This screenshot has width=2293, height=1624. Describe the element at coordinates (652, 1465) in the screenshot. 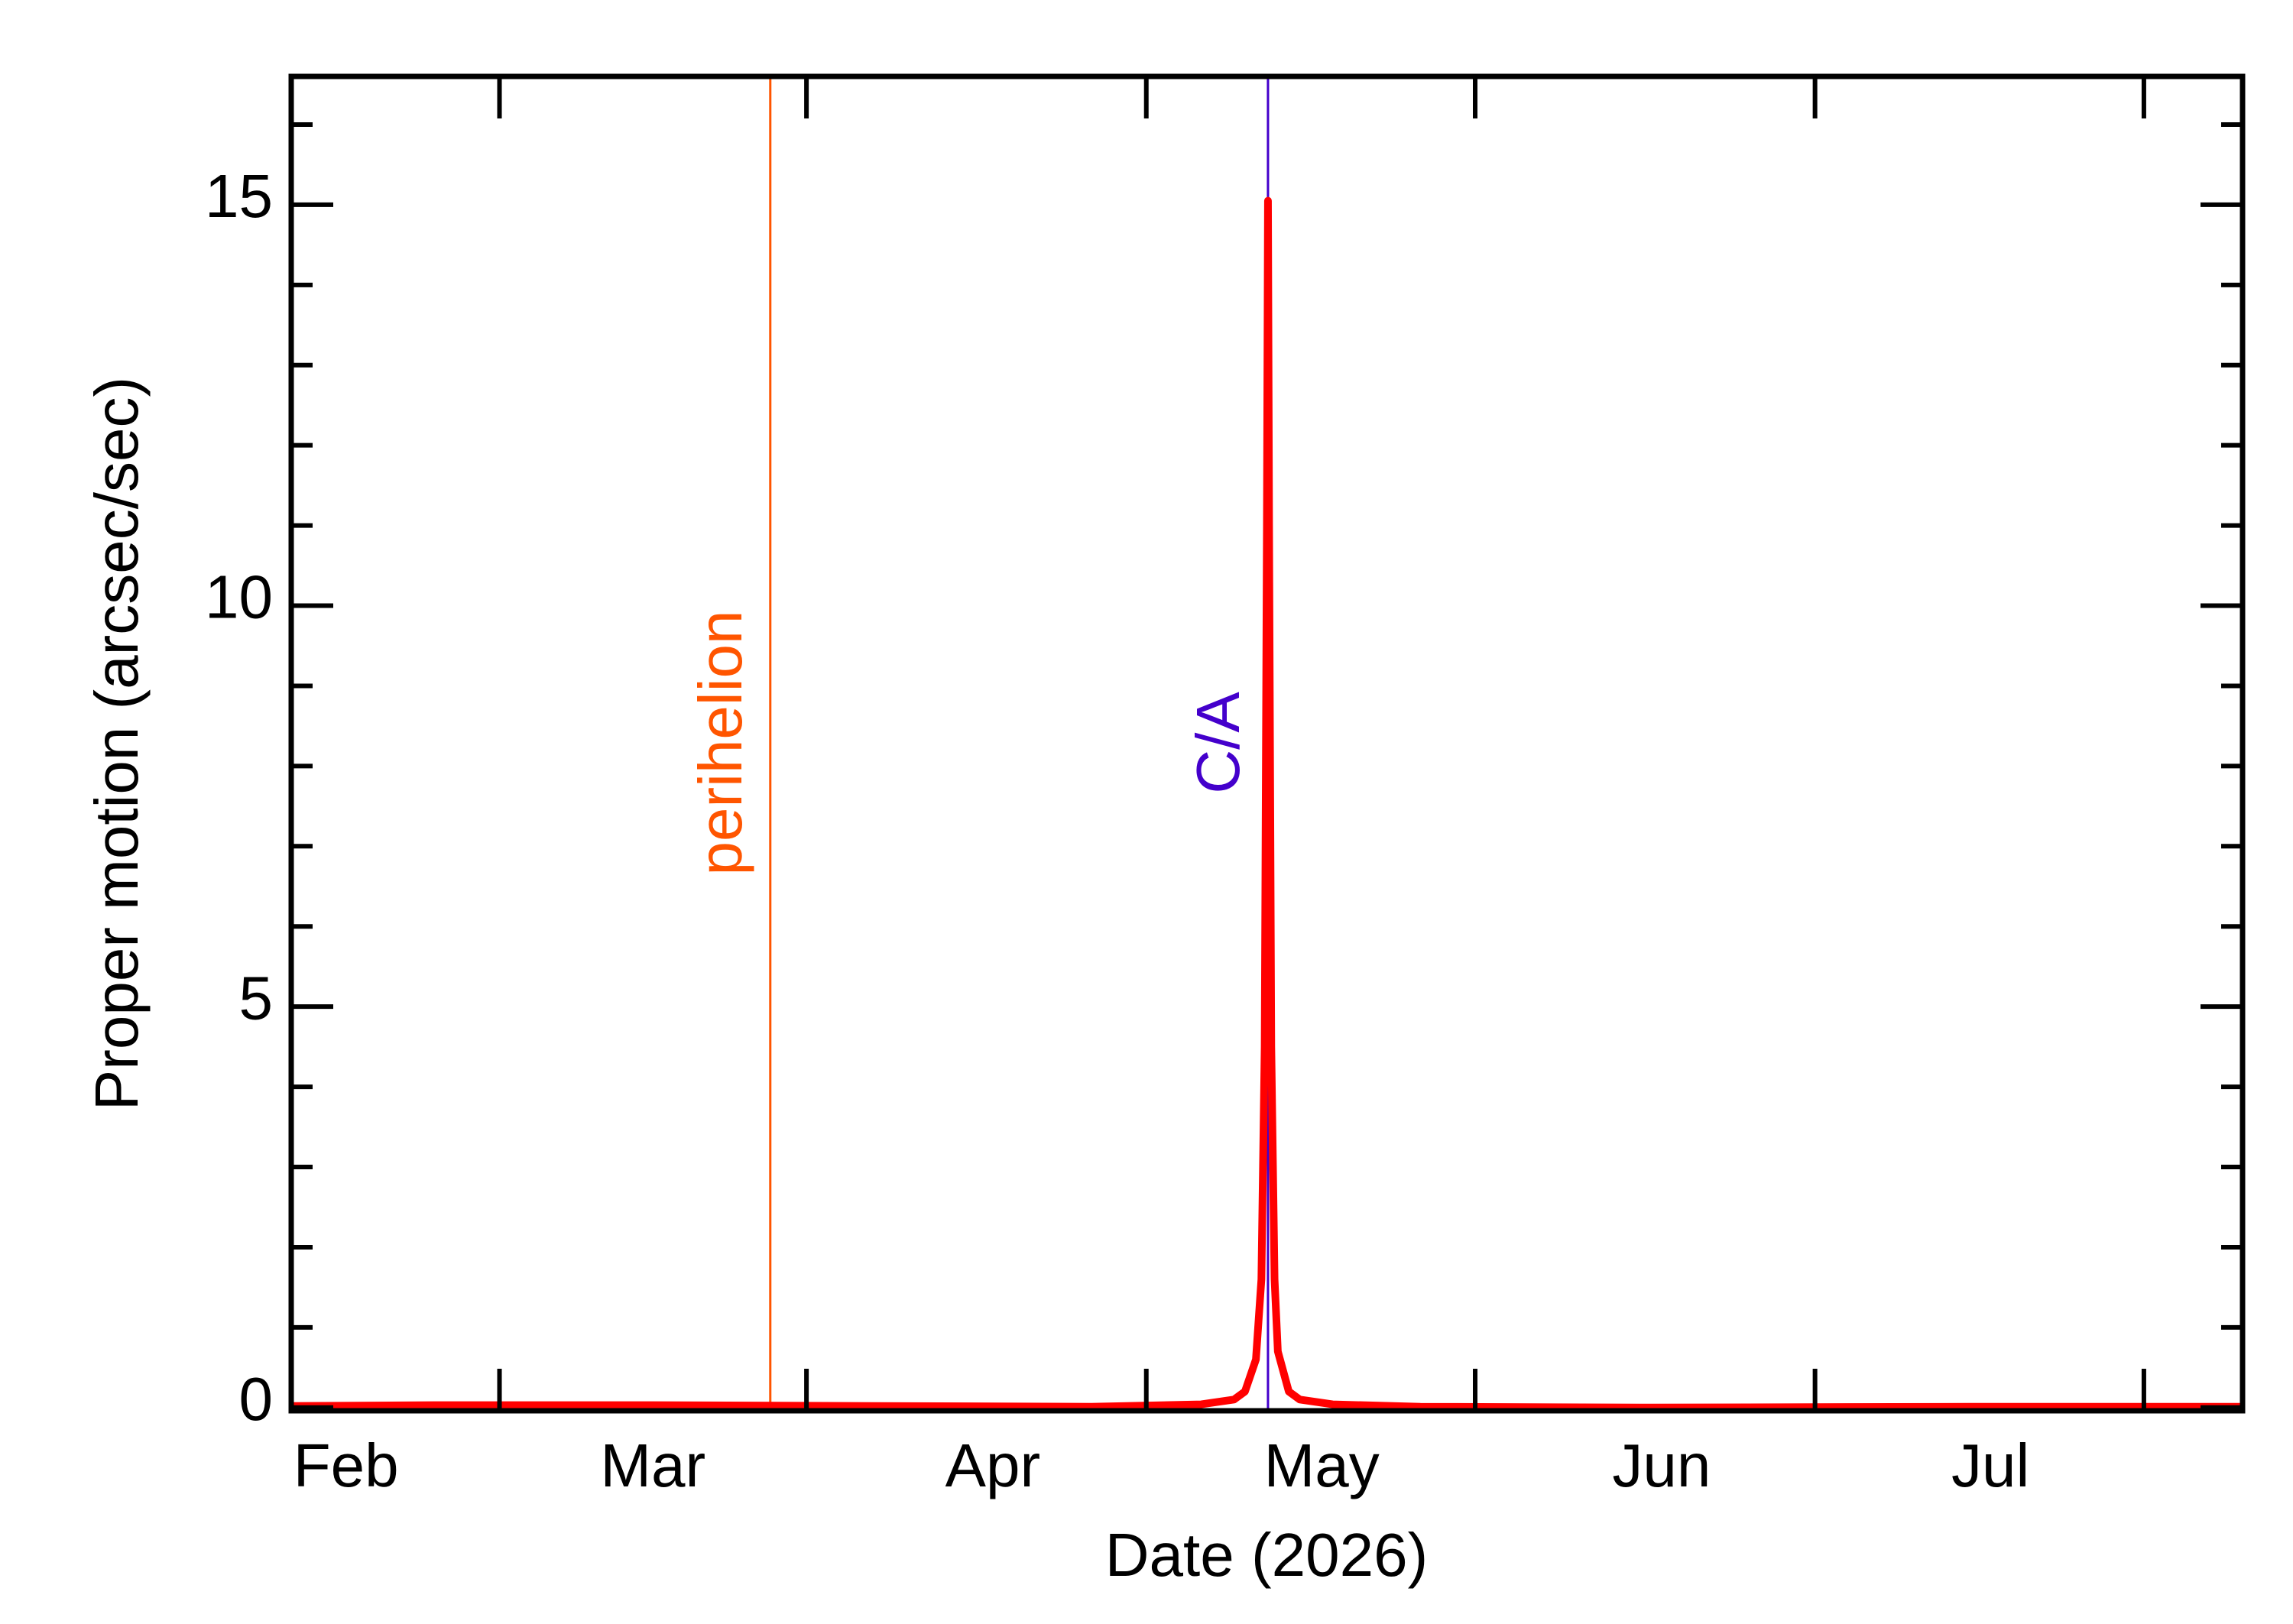

I see `x-tick-label: Mar` at that location.